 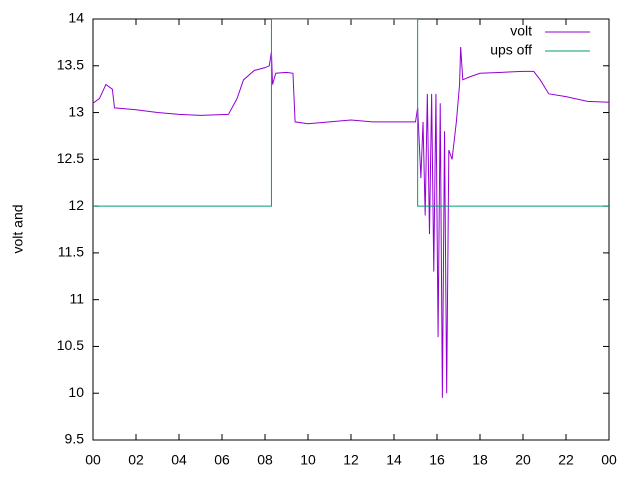 What do you see at coordinates (351, 460) in the screenshot?
I see `x-tick-label: 12` at bounding box center [351, 460].